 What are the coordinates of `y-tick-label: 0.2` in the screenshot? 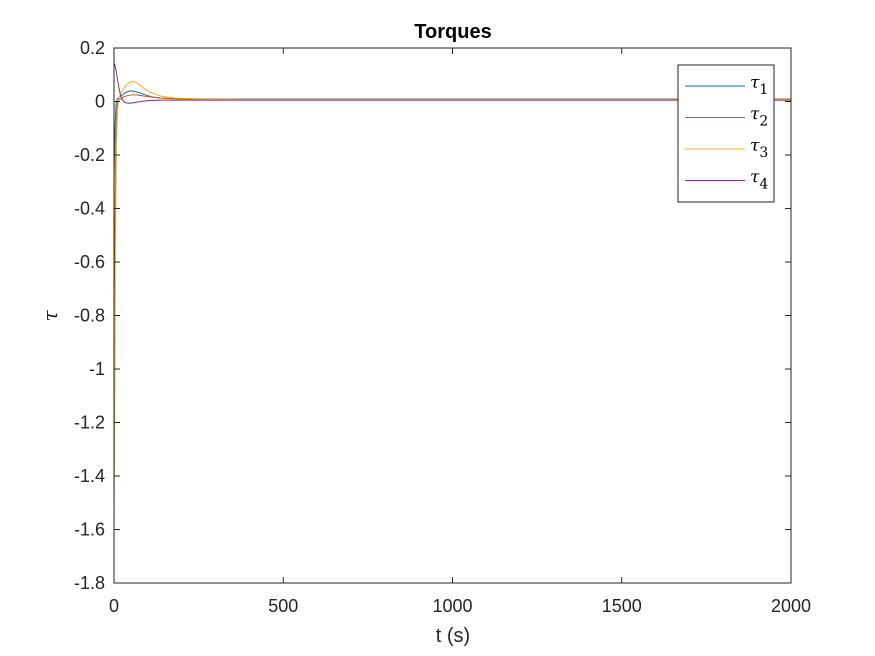 It's located at (92, 48).